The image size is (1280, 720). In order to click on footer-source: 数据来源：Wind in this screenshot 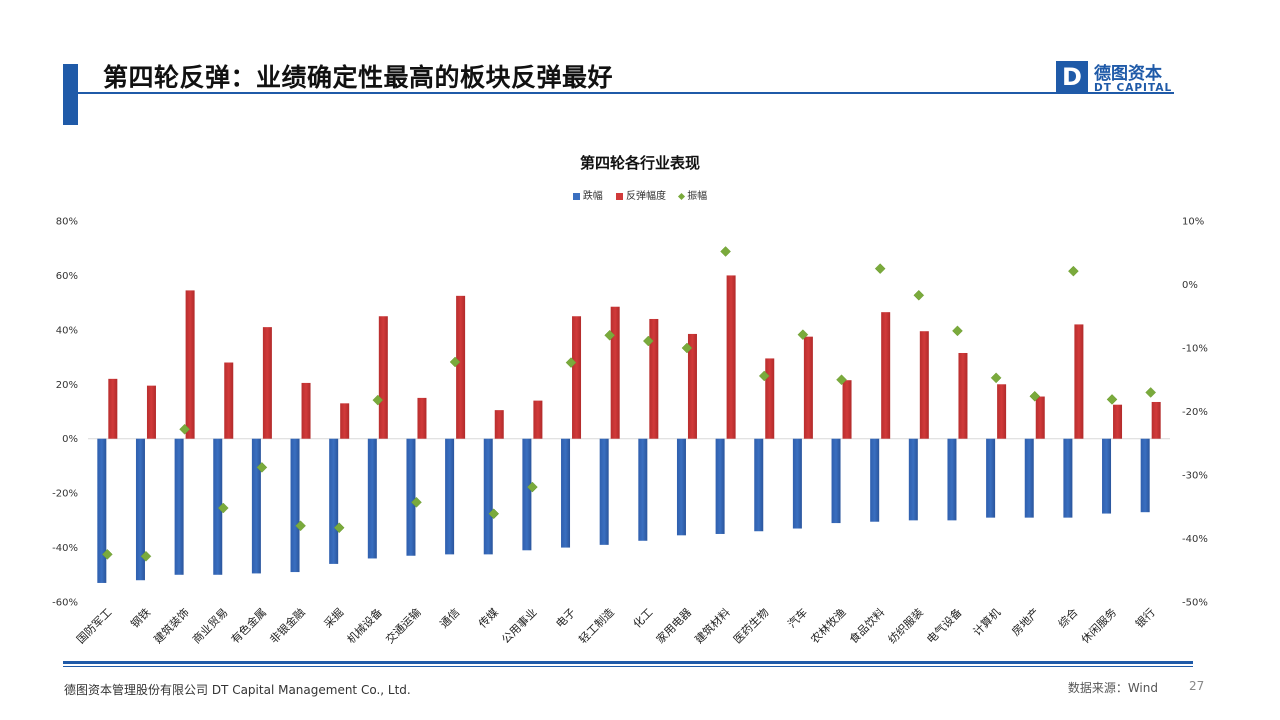, I will do `click(1112, 688)`.